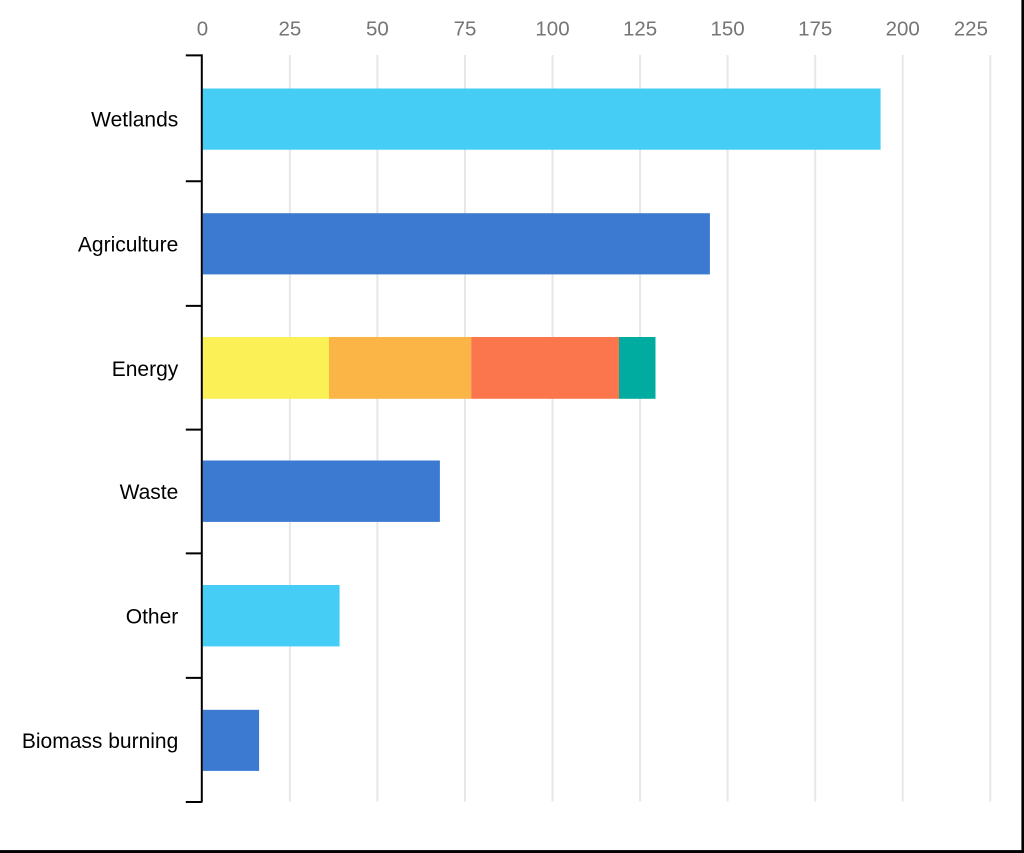 The image size is (1024, 853). Describe the element at coordinates (903, 29) in the screenshot. I see `svg-text: 200` at that location.